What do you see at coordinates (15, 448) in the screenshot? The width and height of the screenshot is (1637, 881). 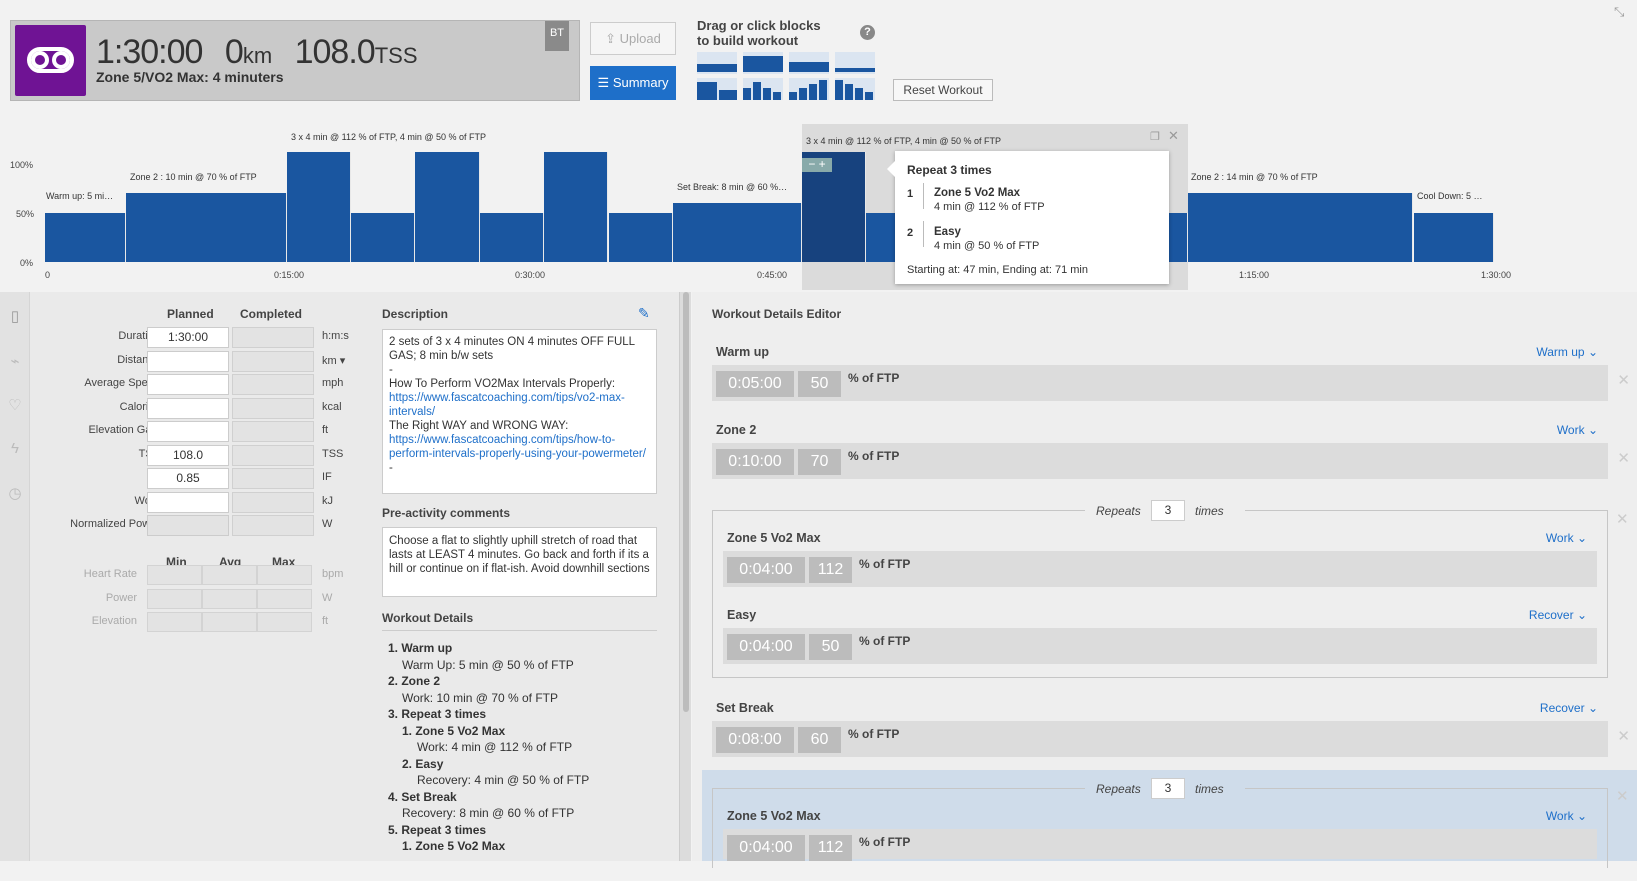 I see `lightning-icon: ϟ` at bounding box center [15, 448].